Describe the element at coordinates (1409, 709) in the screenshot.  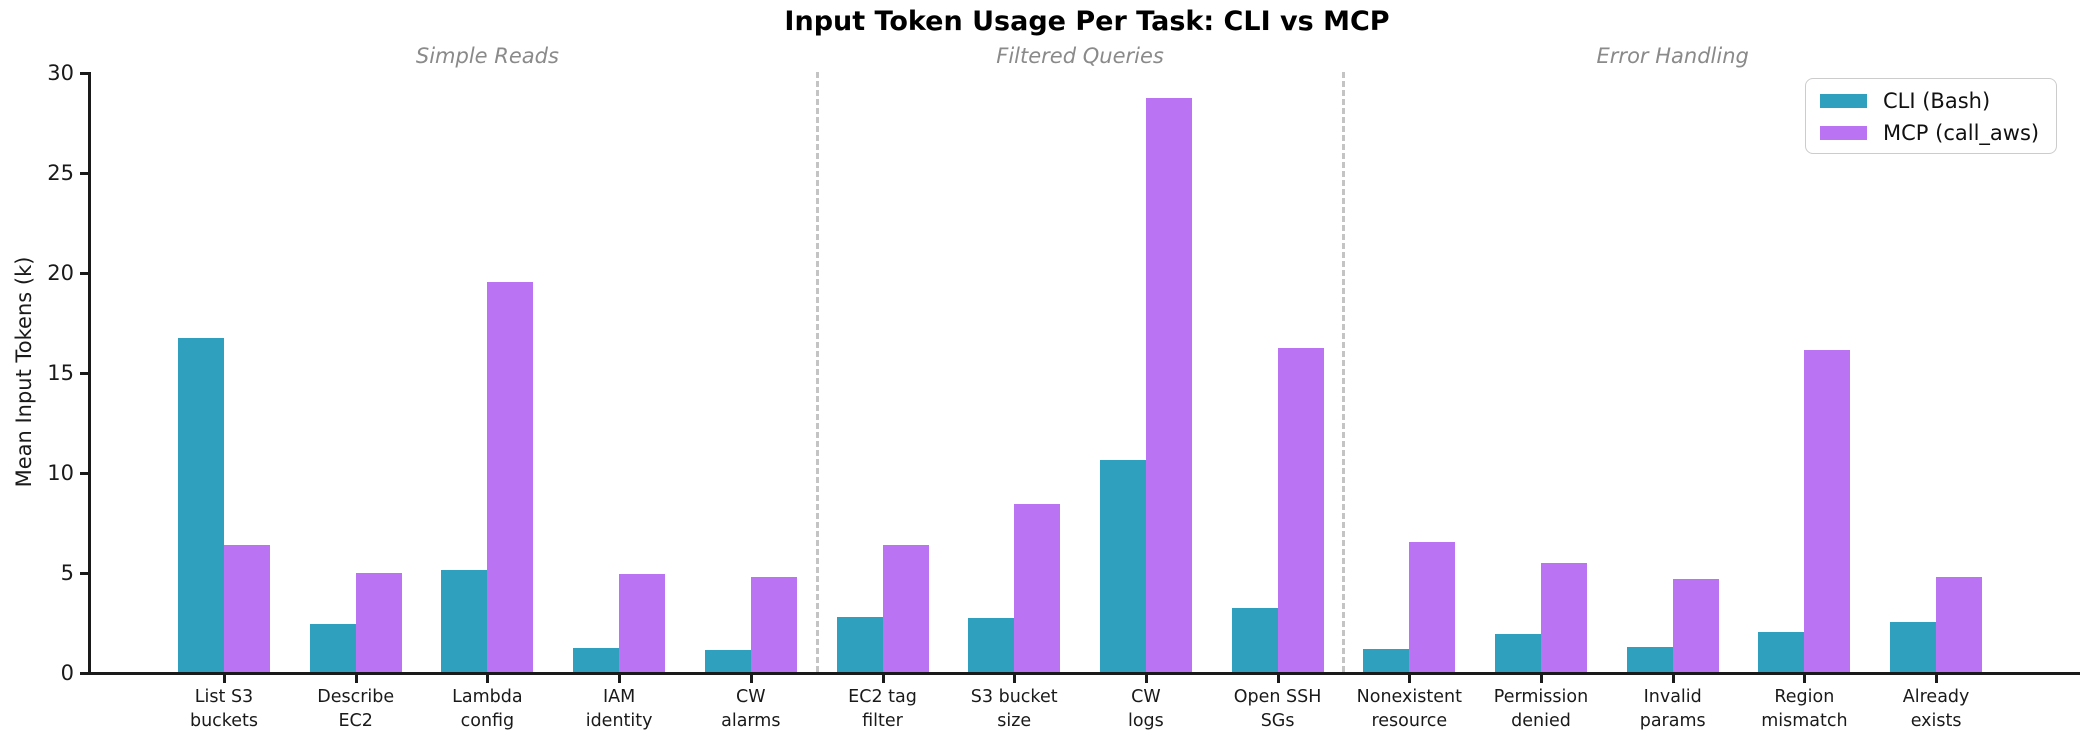
I see `x-tick-label: Nonexistent resource` at that location.